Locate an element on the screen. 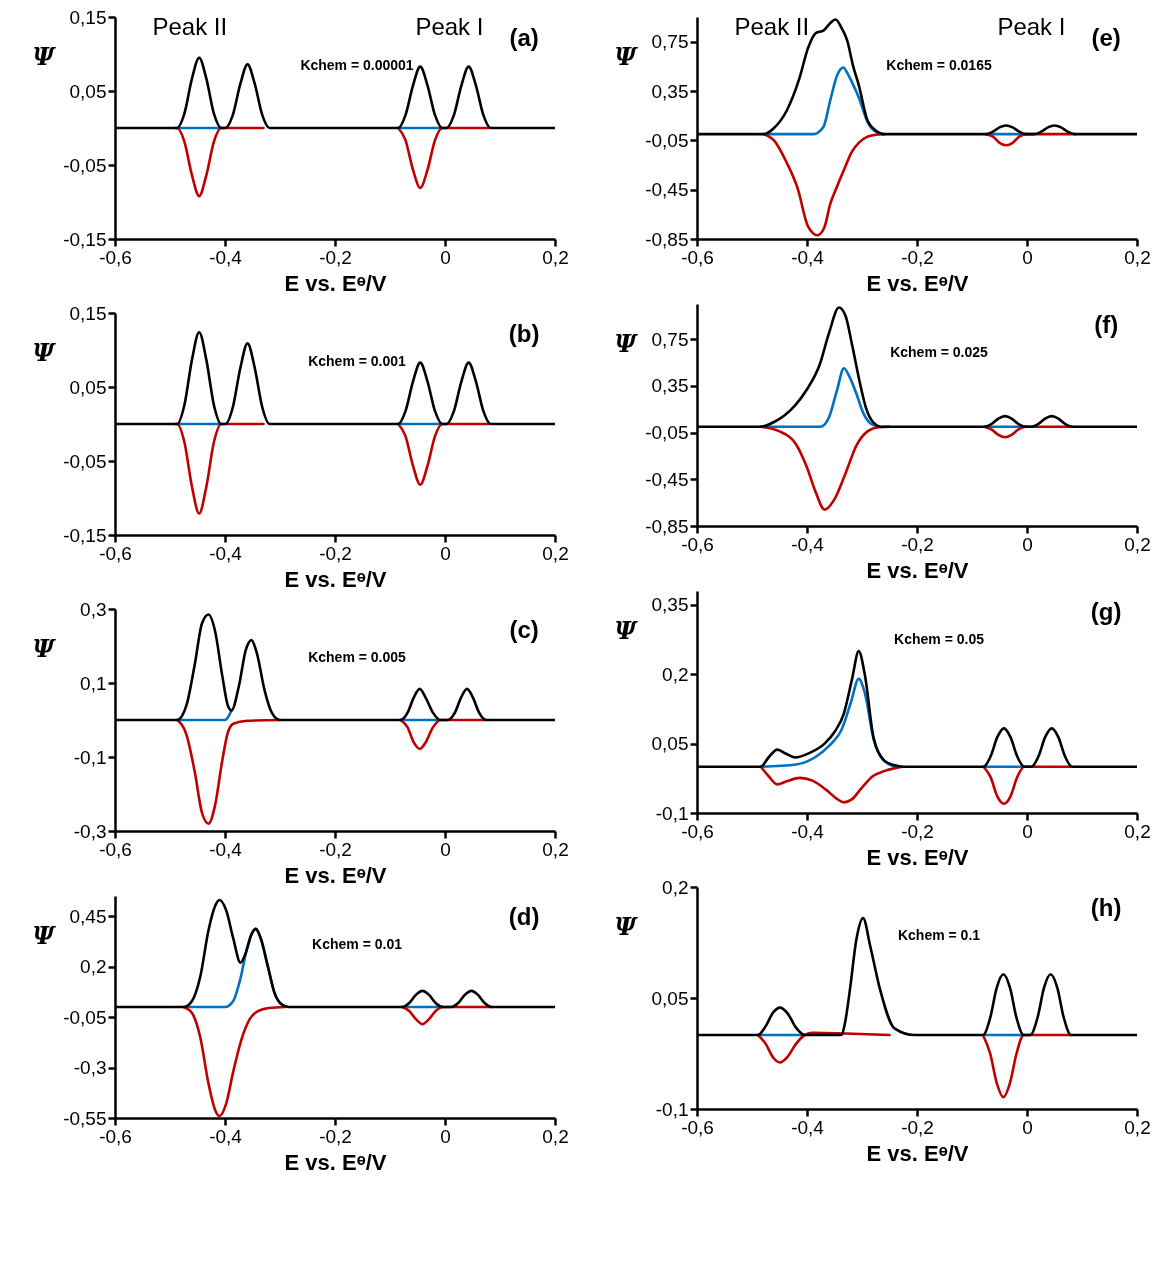 This screenshot has width=1169, height=1281. annotation: Kchem = 0.00001 is located at coordinates (357, 64).